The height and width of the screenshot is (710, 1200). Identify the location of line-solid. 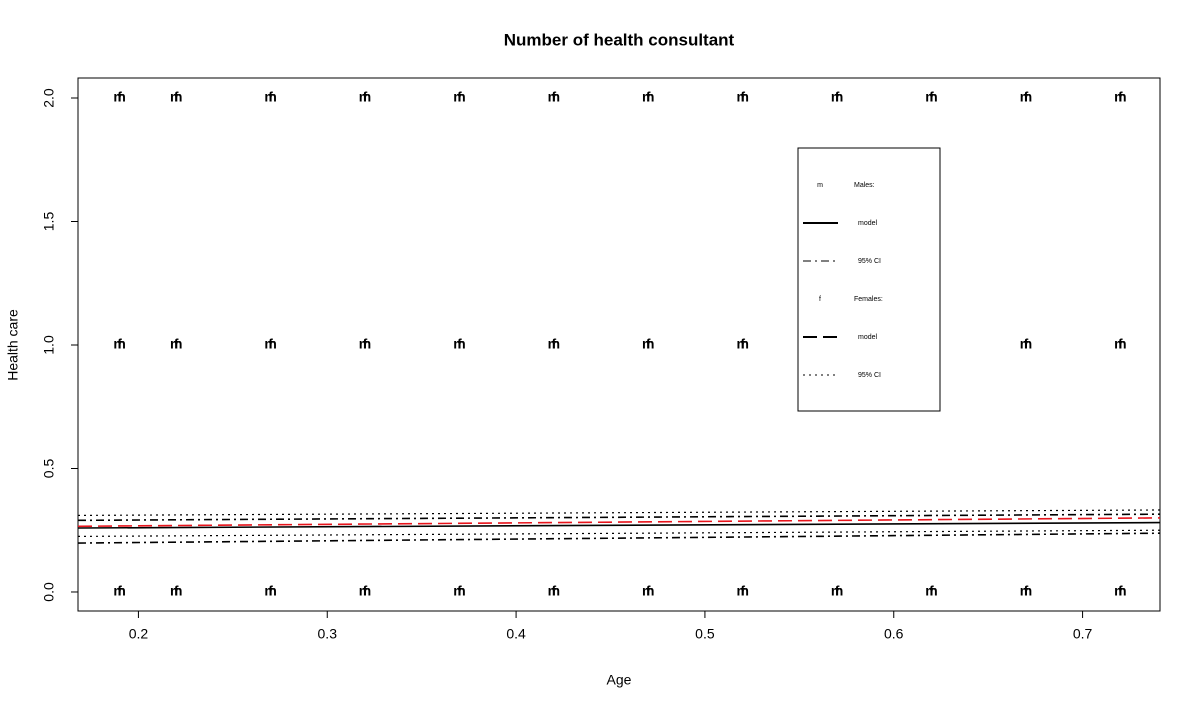
(619, 525).